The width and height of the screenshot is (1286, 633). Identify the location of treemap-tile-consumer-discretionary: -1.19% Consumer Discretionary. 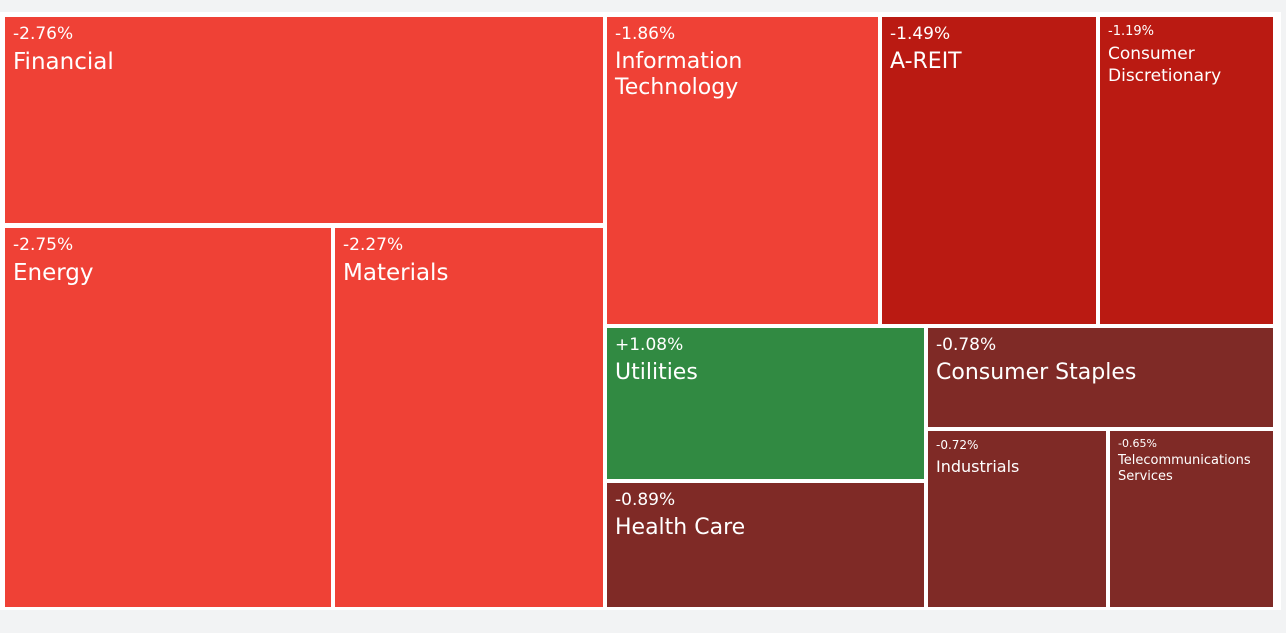
(1186, 170).